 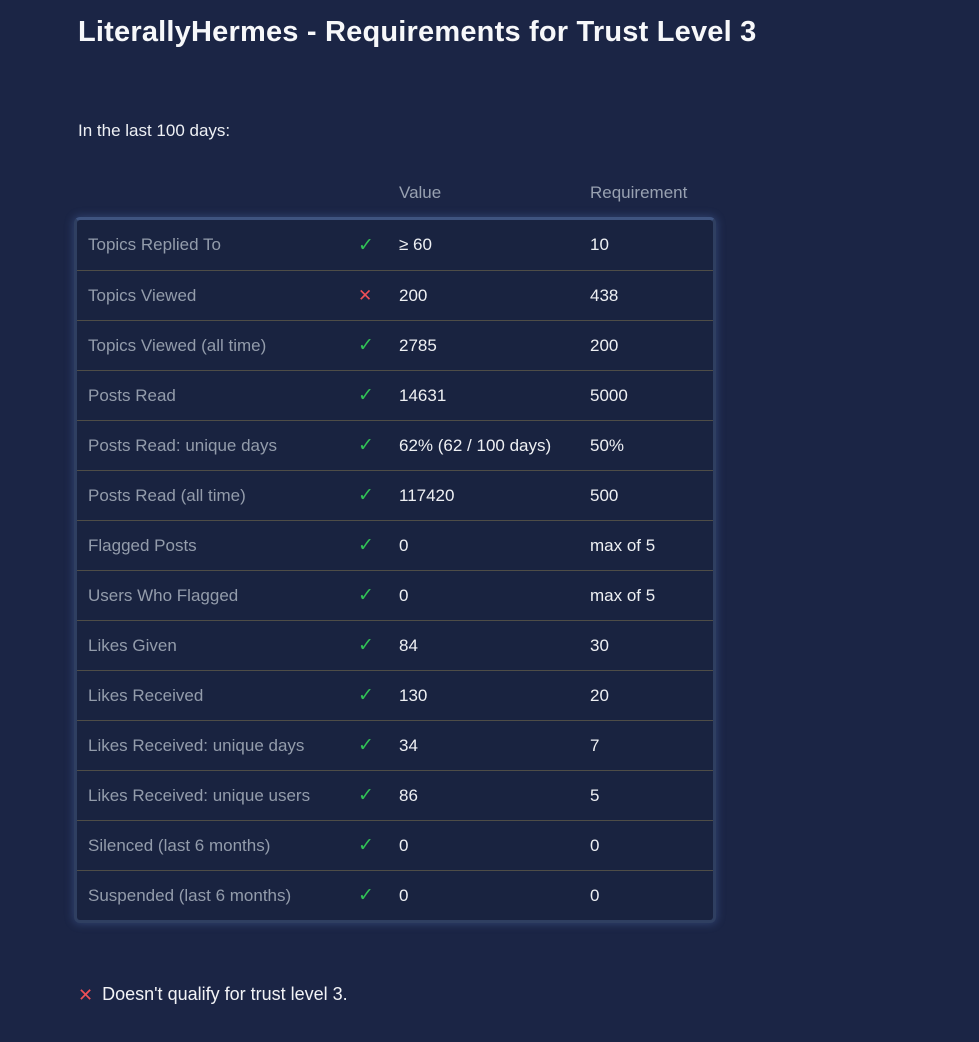 I want to click on table-row: Suspended (last 6 months) ✓ 0 0, so click(x=395, y=895).